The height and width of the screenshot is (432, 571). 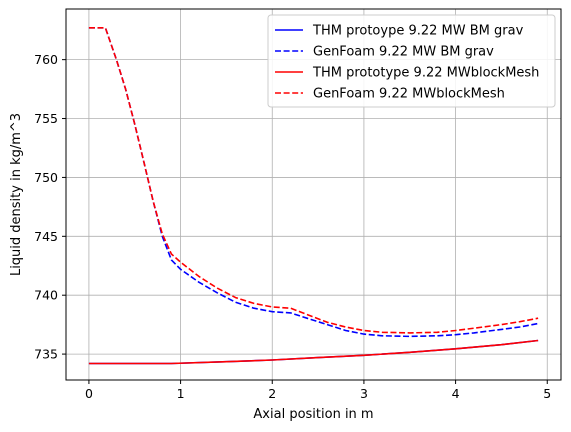 What do you see at coordinates (89, 393) in the screenshot?
I see `x-tick-label: 0` at bounding box center [89, 393].